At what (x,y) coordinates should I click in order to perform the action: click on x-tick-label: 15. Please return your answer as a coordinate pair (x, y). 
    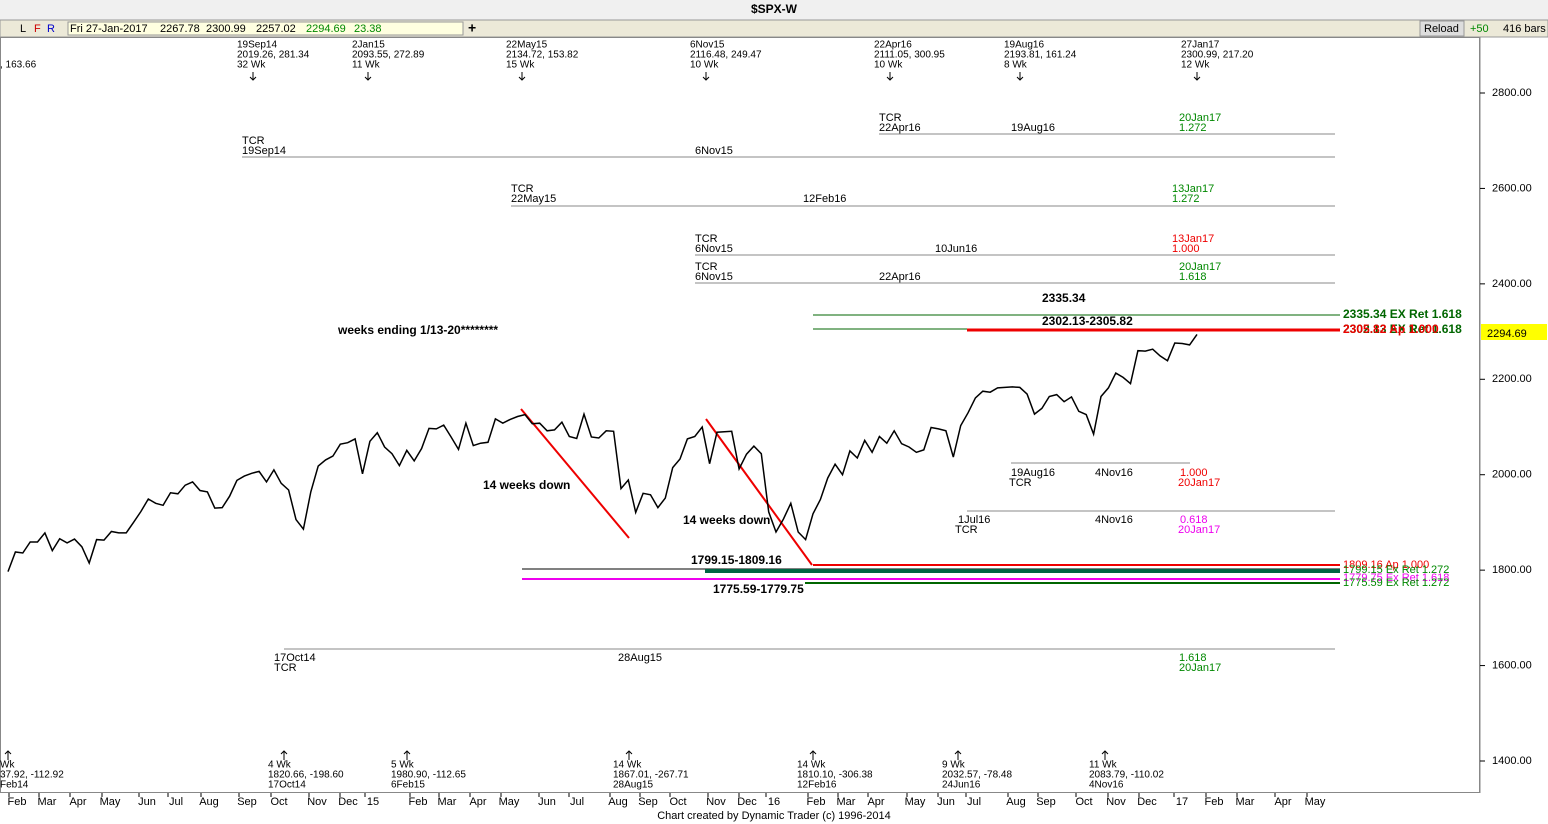
    Looking at the image, I should click on (373, 802).